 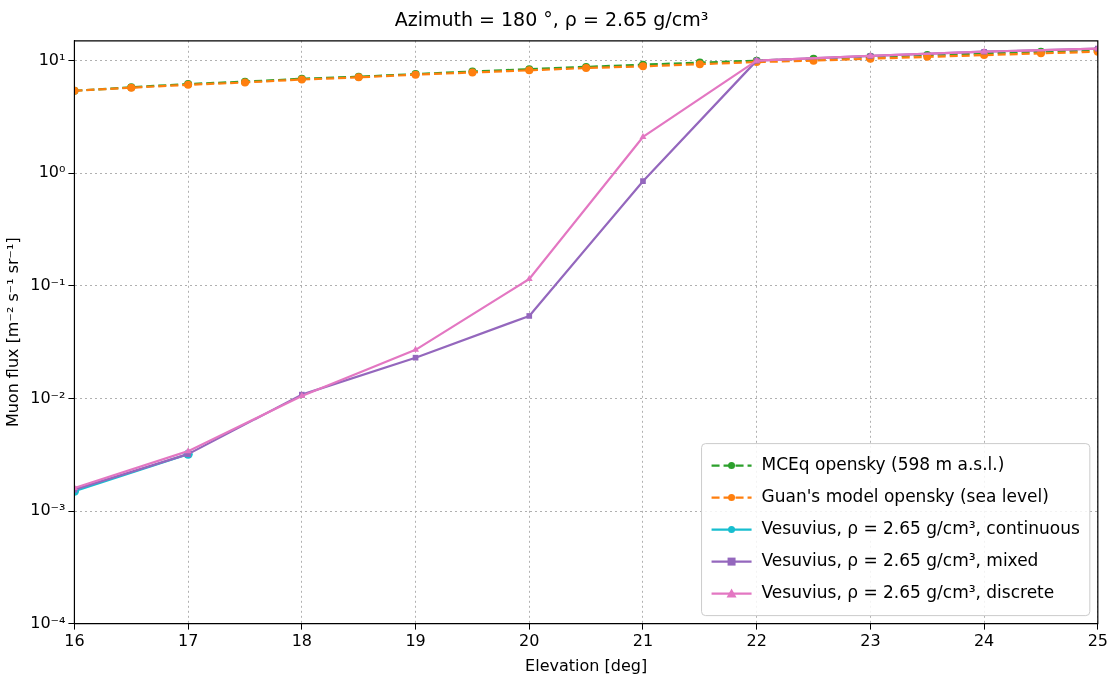 I want to click on y-tick-label: 10⁻², so click(x=48, y=397).